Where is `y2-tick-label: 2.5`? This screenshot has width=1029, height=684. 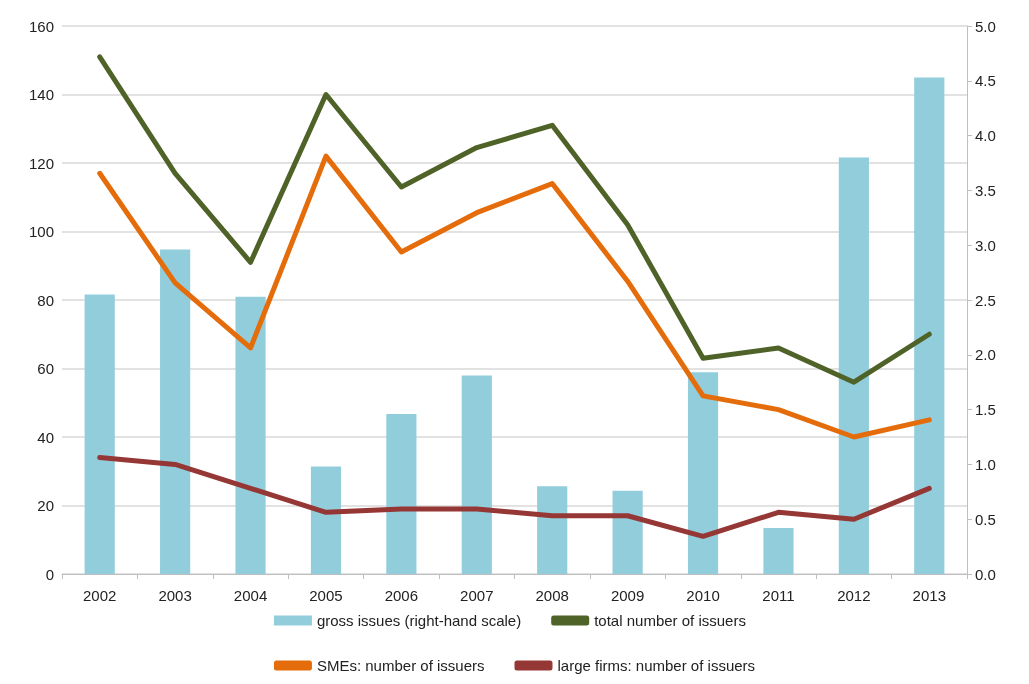 y2-tick-label: 2.5 is located at coordinates (985, 300).